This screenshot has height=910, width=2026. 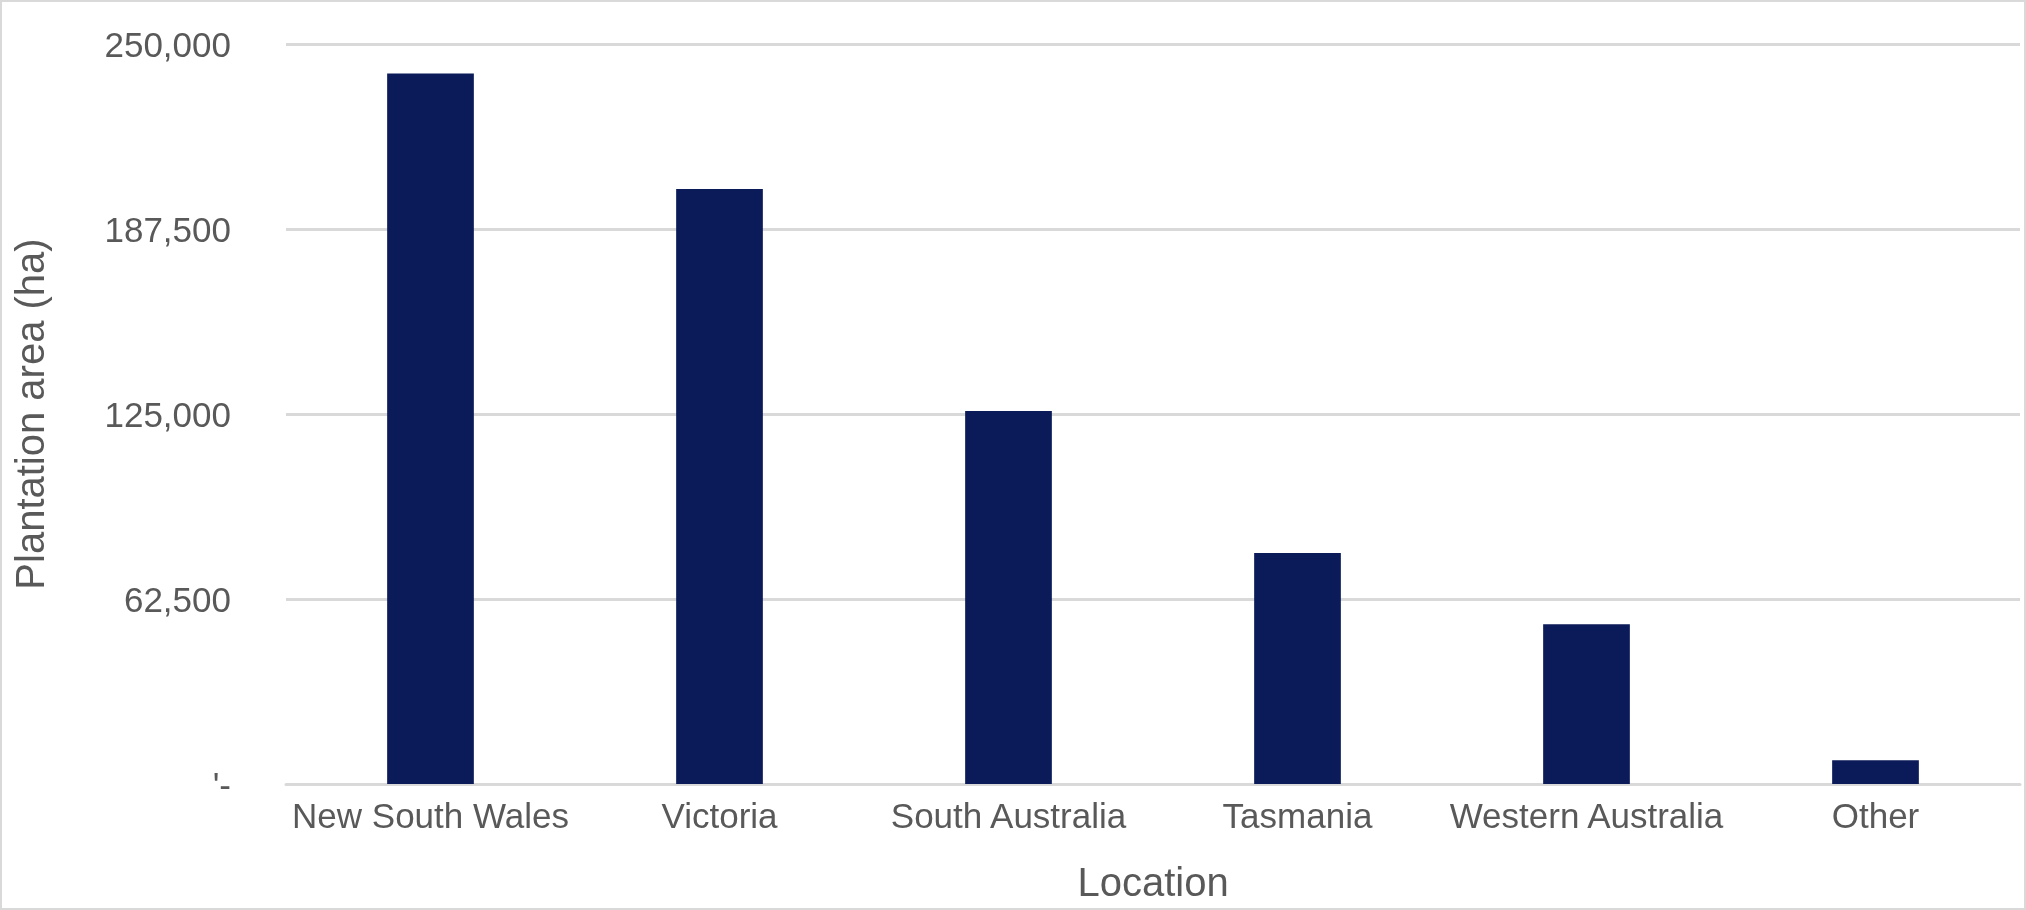 What do you see at coordinates (1297, 815) in the screenshot?
I see `x-tick-label: Tasmania` at bounding box center [1297, 815].